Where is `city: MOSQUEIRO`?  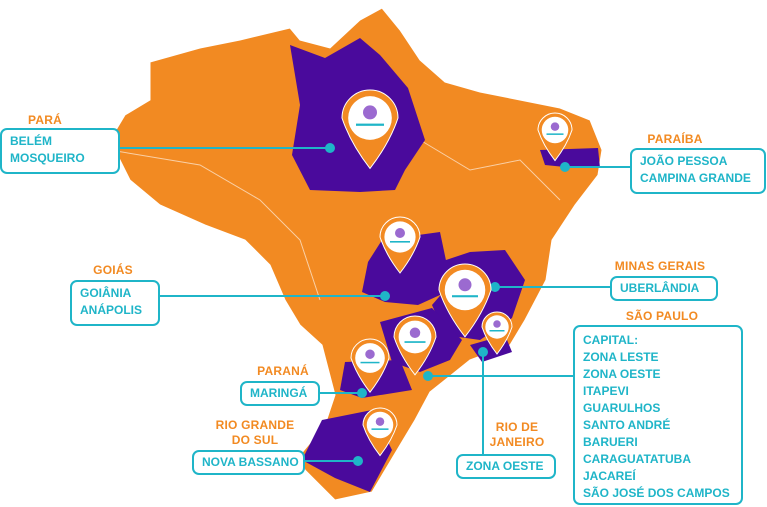 city: MOSQUEIRO is located at coordinates (47, 158).